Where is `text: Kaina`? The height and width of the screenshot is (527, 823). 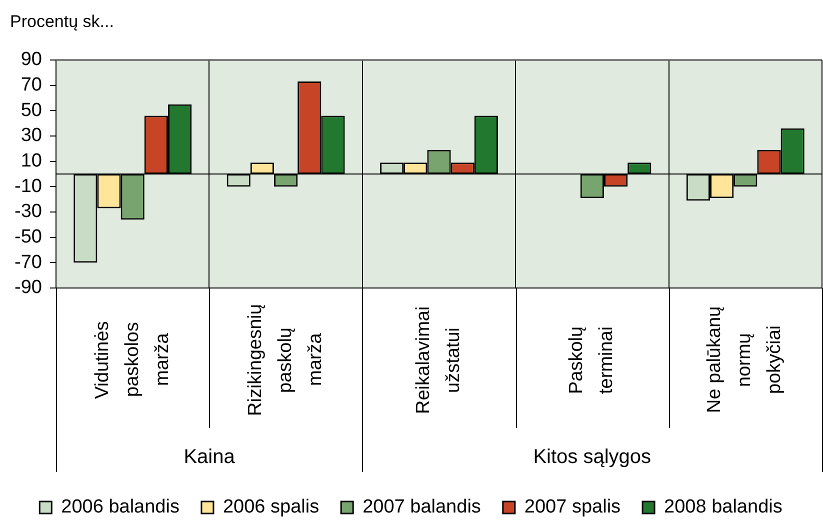
text: Kaina is located at coordinates (209, 457).